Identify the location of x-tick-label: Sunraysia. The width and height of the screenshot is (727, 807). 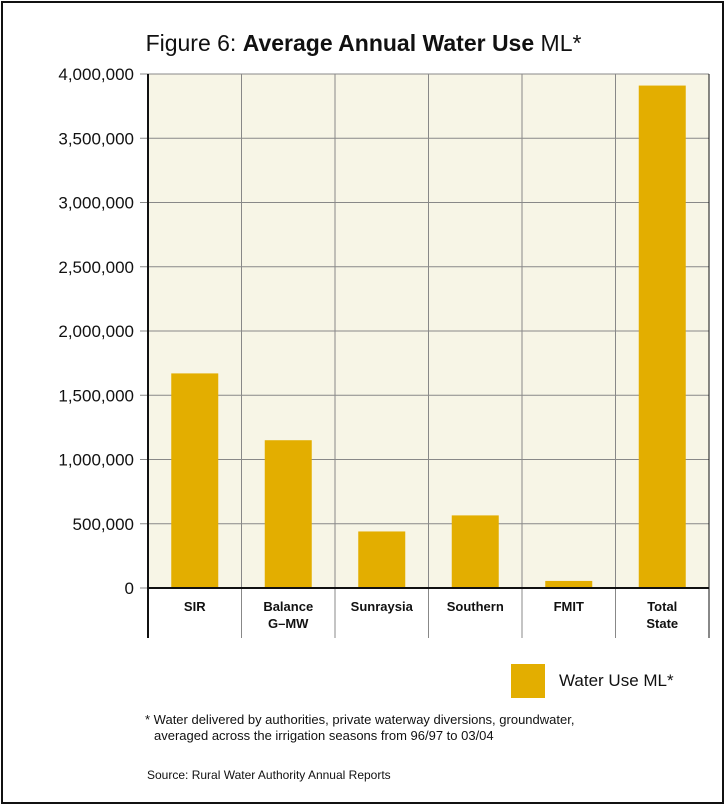
(382, 606).